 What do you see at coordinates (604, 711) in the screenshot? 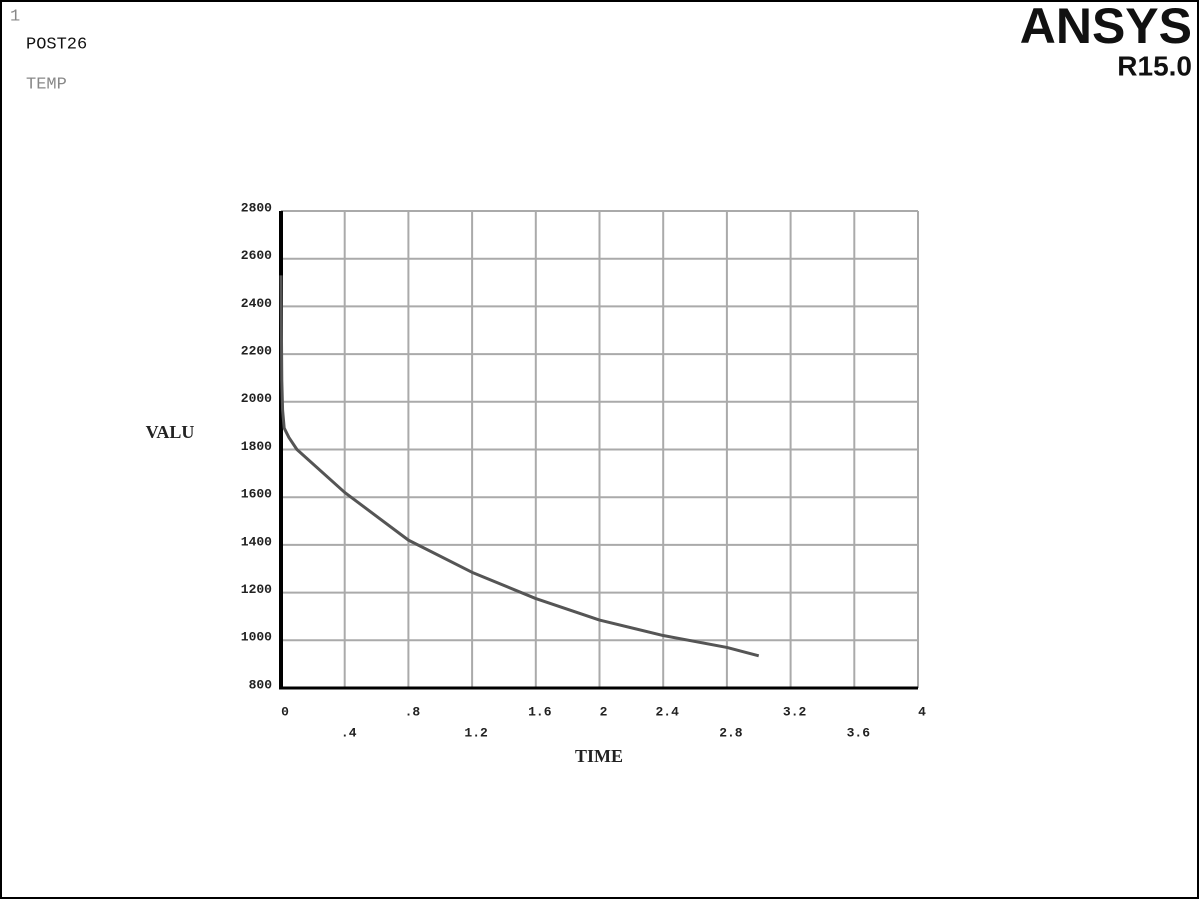
I see `x-tick-label: 2` at bounding box center [604, 711].